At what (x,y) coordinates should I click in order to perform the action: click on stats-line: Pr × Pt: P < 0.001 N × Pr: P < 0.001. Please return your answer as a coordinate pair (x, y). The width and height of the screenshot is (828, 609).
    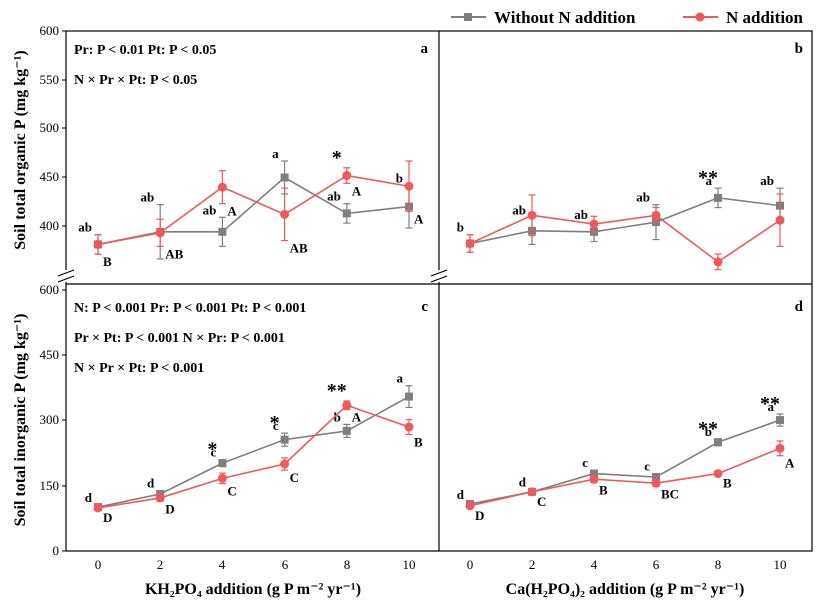
    Looking at the image, I should click on (179, 338).